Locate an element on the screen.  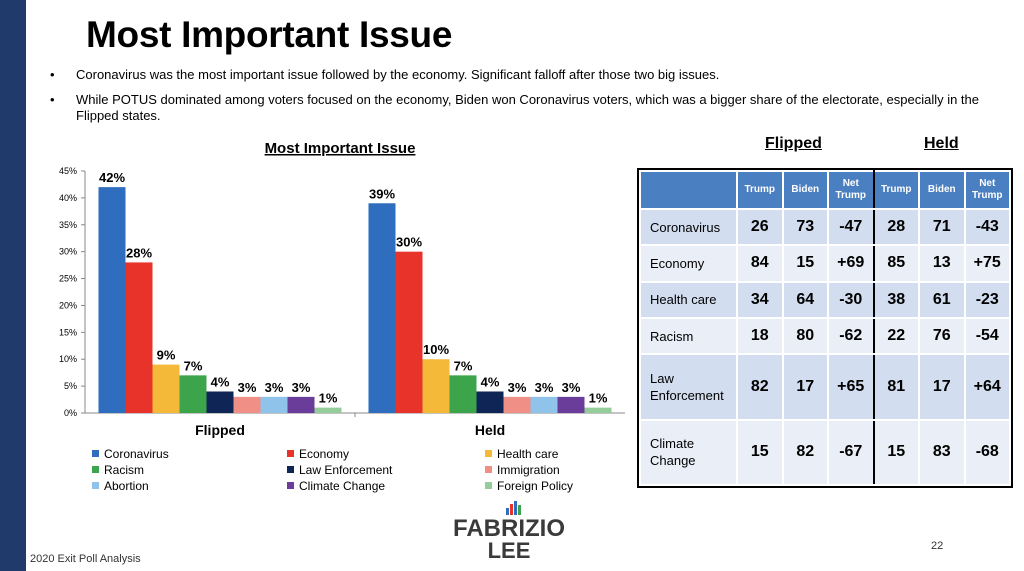
table-row: Economy 84 15 +69 85 13 +75 is located at coordinates (825, 263).